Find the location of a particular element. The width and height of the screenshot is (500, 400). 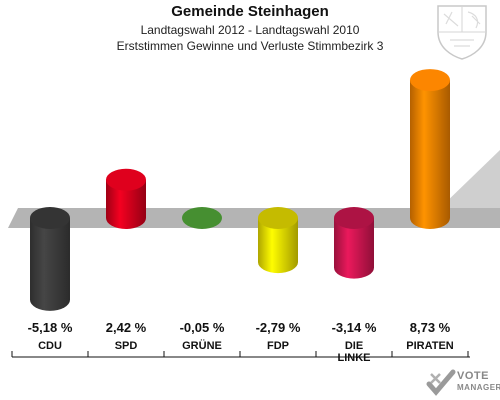

bar-piraten is located at coordinates (430, 149).